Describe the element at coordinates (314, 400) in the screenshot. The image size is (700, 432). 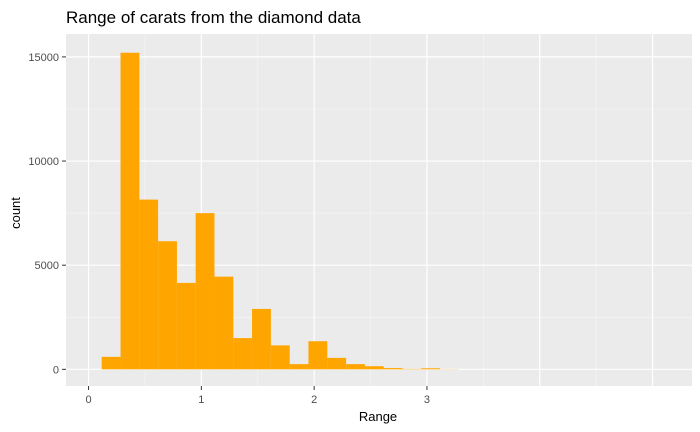
I see `x-tick-label: 2` at that location.